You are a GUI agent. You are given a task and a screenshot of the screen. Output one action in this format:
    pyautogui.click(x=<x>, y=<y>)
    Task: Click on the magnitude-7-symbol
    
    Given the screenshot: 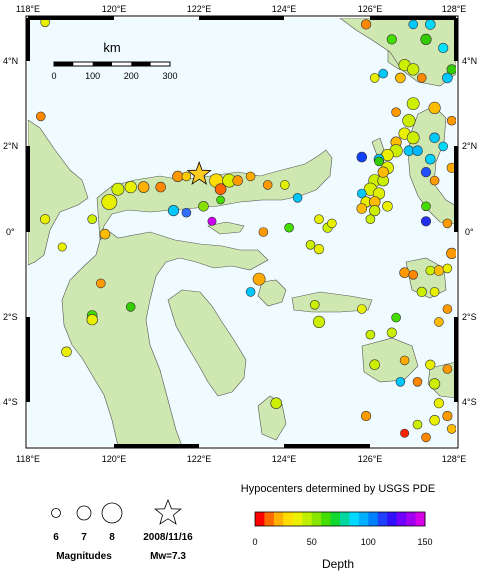 What is the action you would take?
    pyautogui.click(x=84, y=513)
    